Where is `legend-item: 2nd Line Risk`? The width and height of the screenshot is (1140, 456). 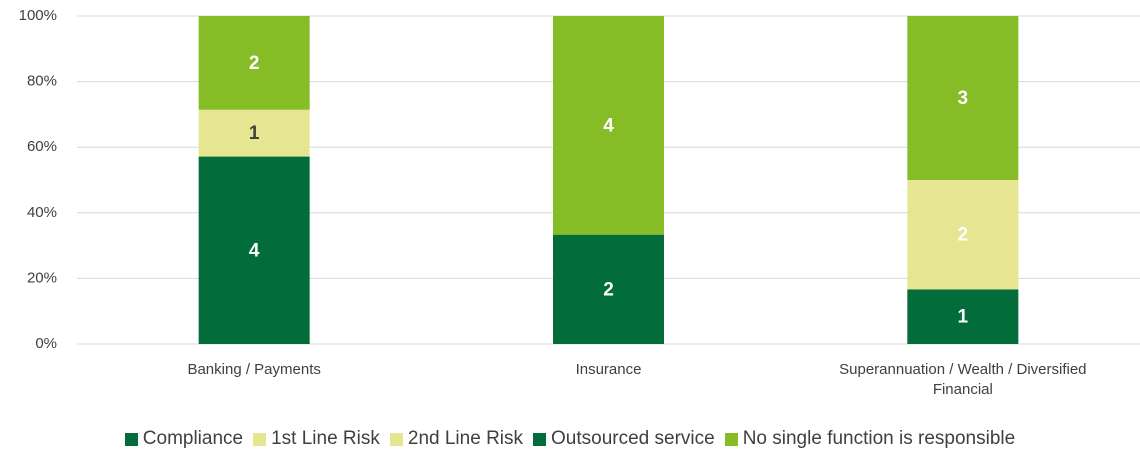 legend-item: 2nd Line Risk is located at coordinates (456, 439).